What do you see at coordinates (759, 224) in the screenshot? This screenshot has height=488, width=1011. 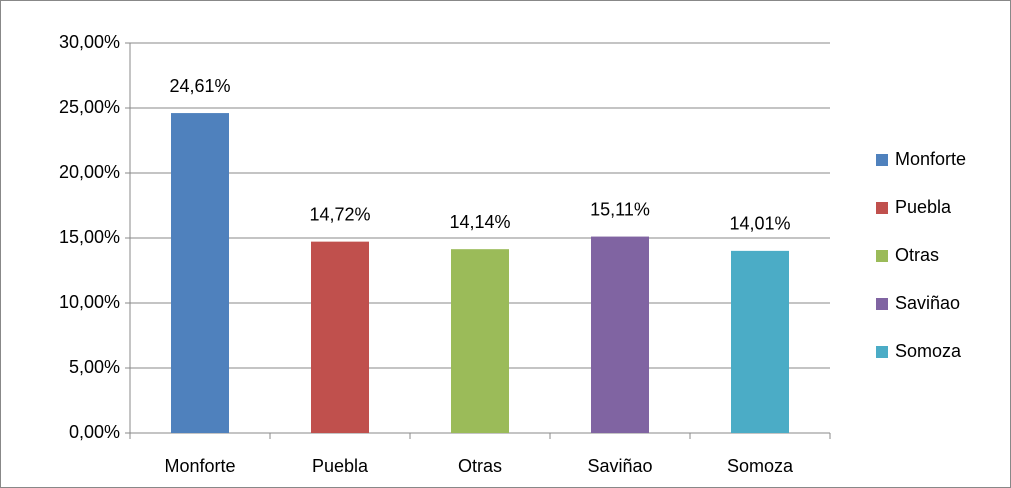 I see `value-label: 14,01%` at bounding box center [759, 224].